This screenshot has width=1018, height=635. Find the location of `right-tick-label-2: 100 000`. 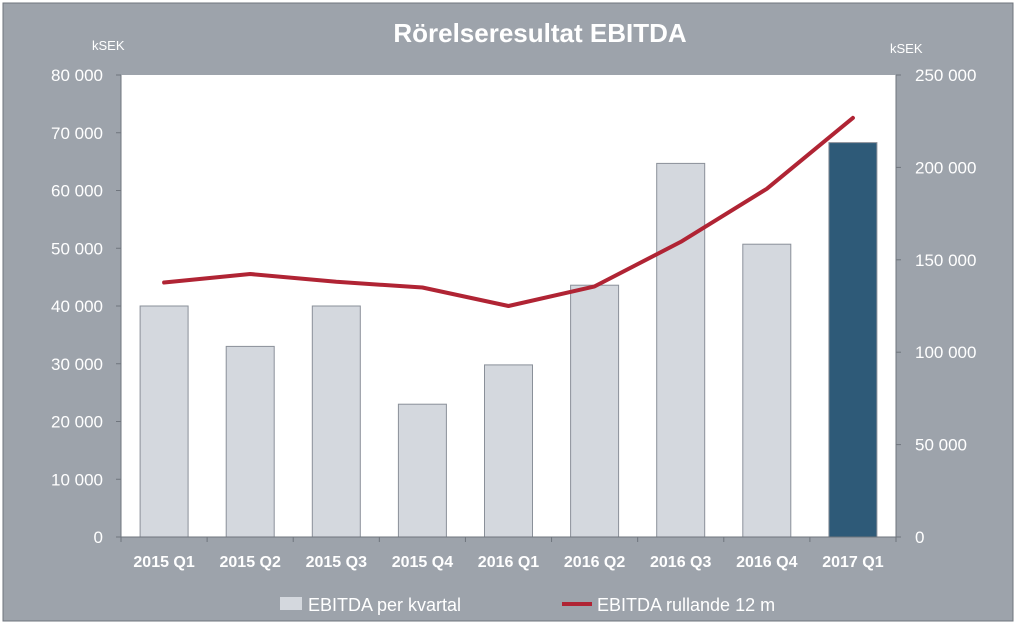

right-tick-label-2: 100 000 is located at coordinates (945, 352).